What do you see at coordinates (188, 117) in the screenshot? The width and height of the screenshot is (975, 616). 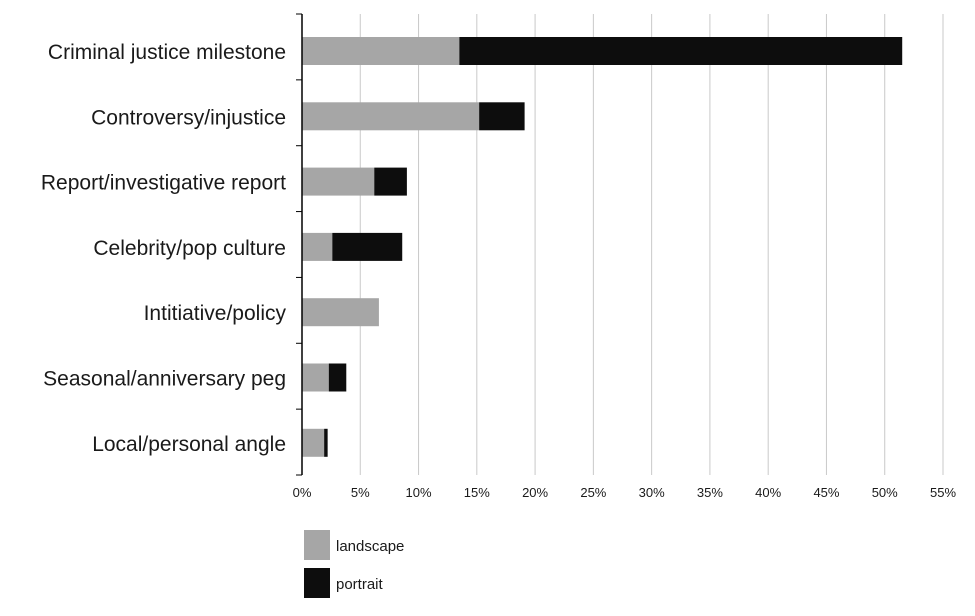 I see `category-label: Controversy/injustice` at bounding box center [188, 117].